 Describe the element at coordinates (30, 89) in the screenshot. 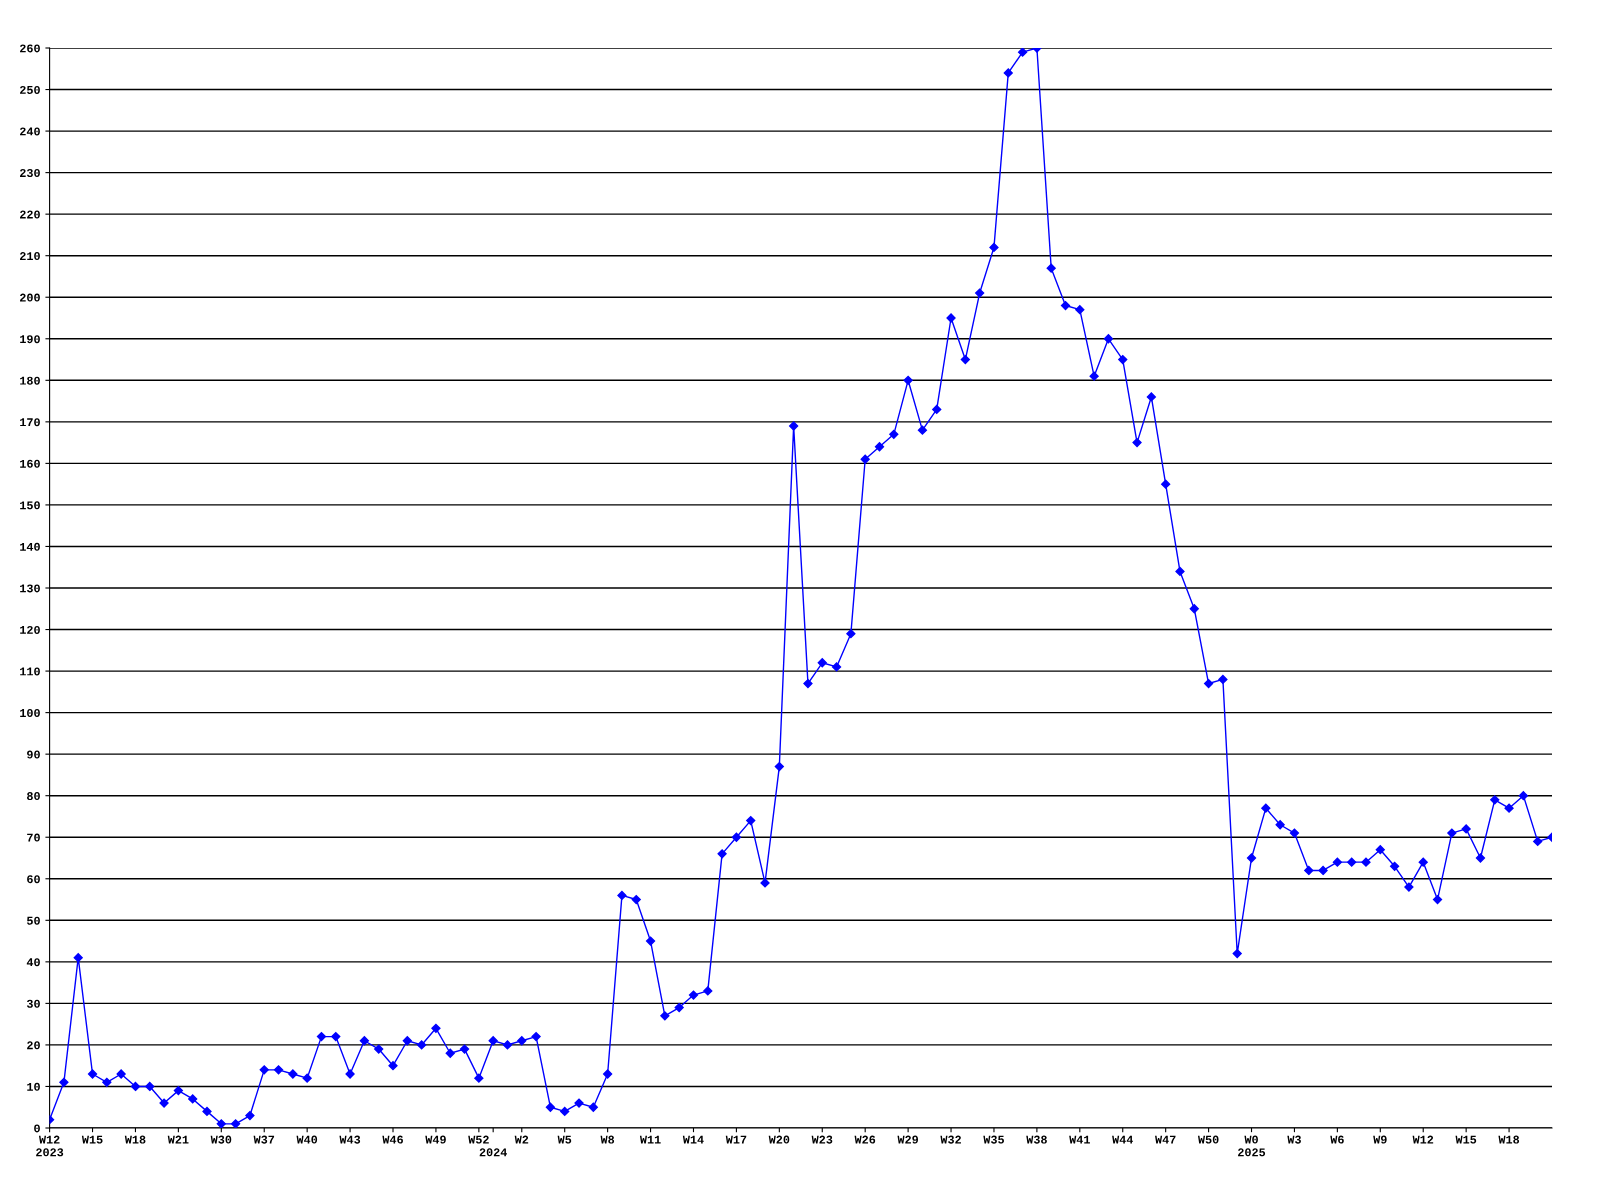

I see `y-tick-label: 250` at that location.